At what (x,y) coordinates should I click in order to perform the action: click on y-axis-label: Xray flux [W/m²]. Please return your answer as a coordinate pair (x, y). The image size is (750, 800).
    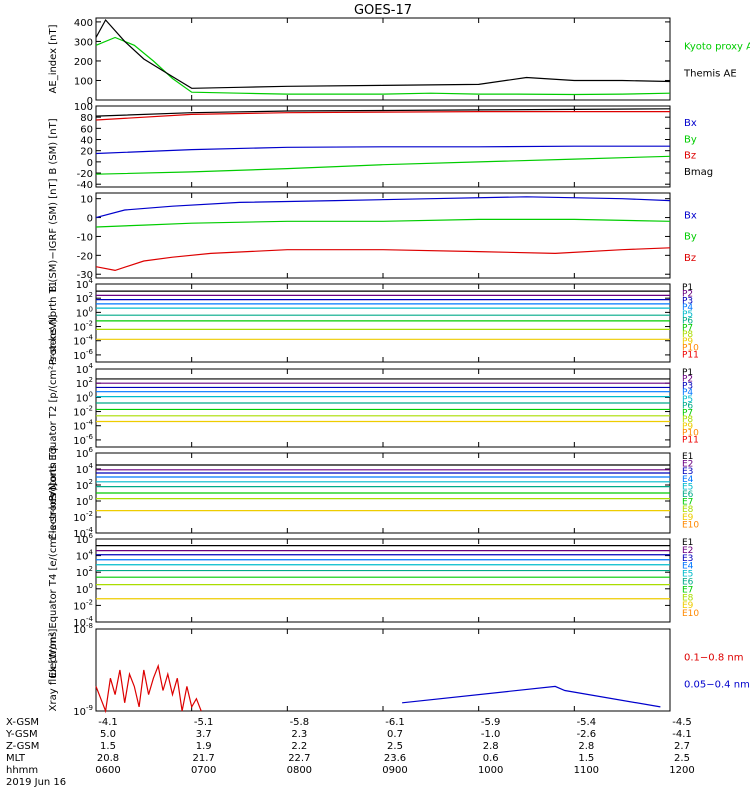
    Looking at the image, I should click on (53, 670).